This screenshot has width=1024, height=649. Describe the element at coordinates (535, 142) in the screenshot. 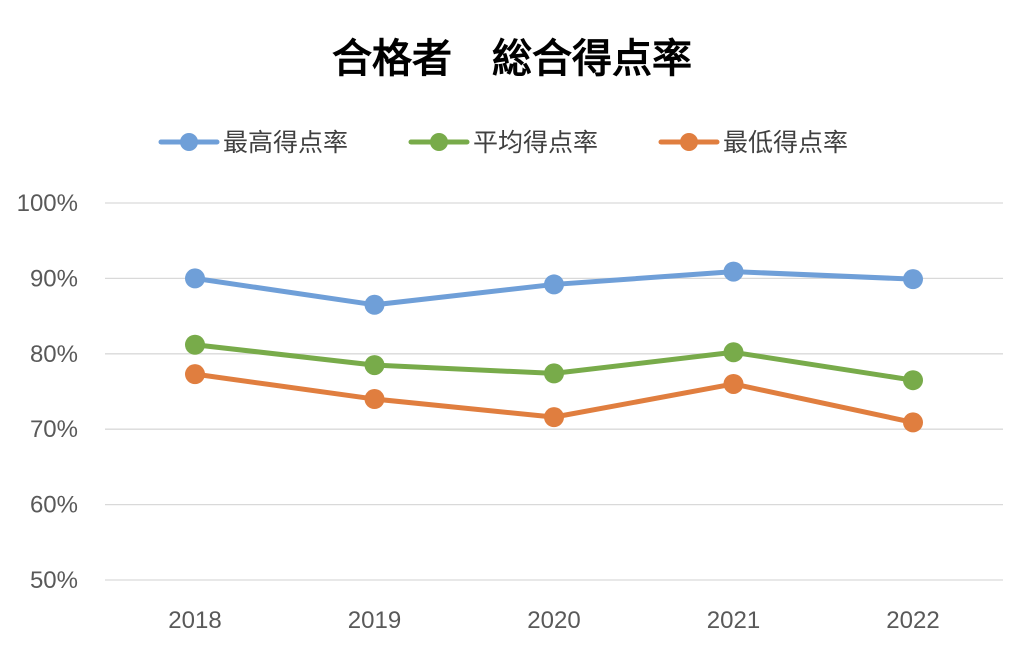

I see `legend-label: 平均得点率` at that location.